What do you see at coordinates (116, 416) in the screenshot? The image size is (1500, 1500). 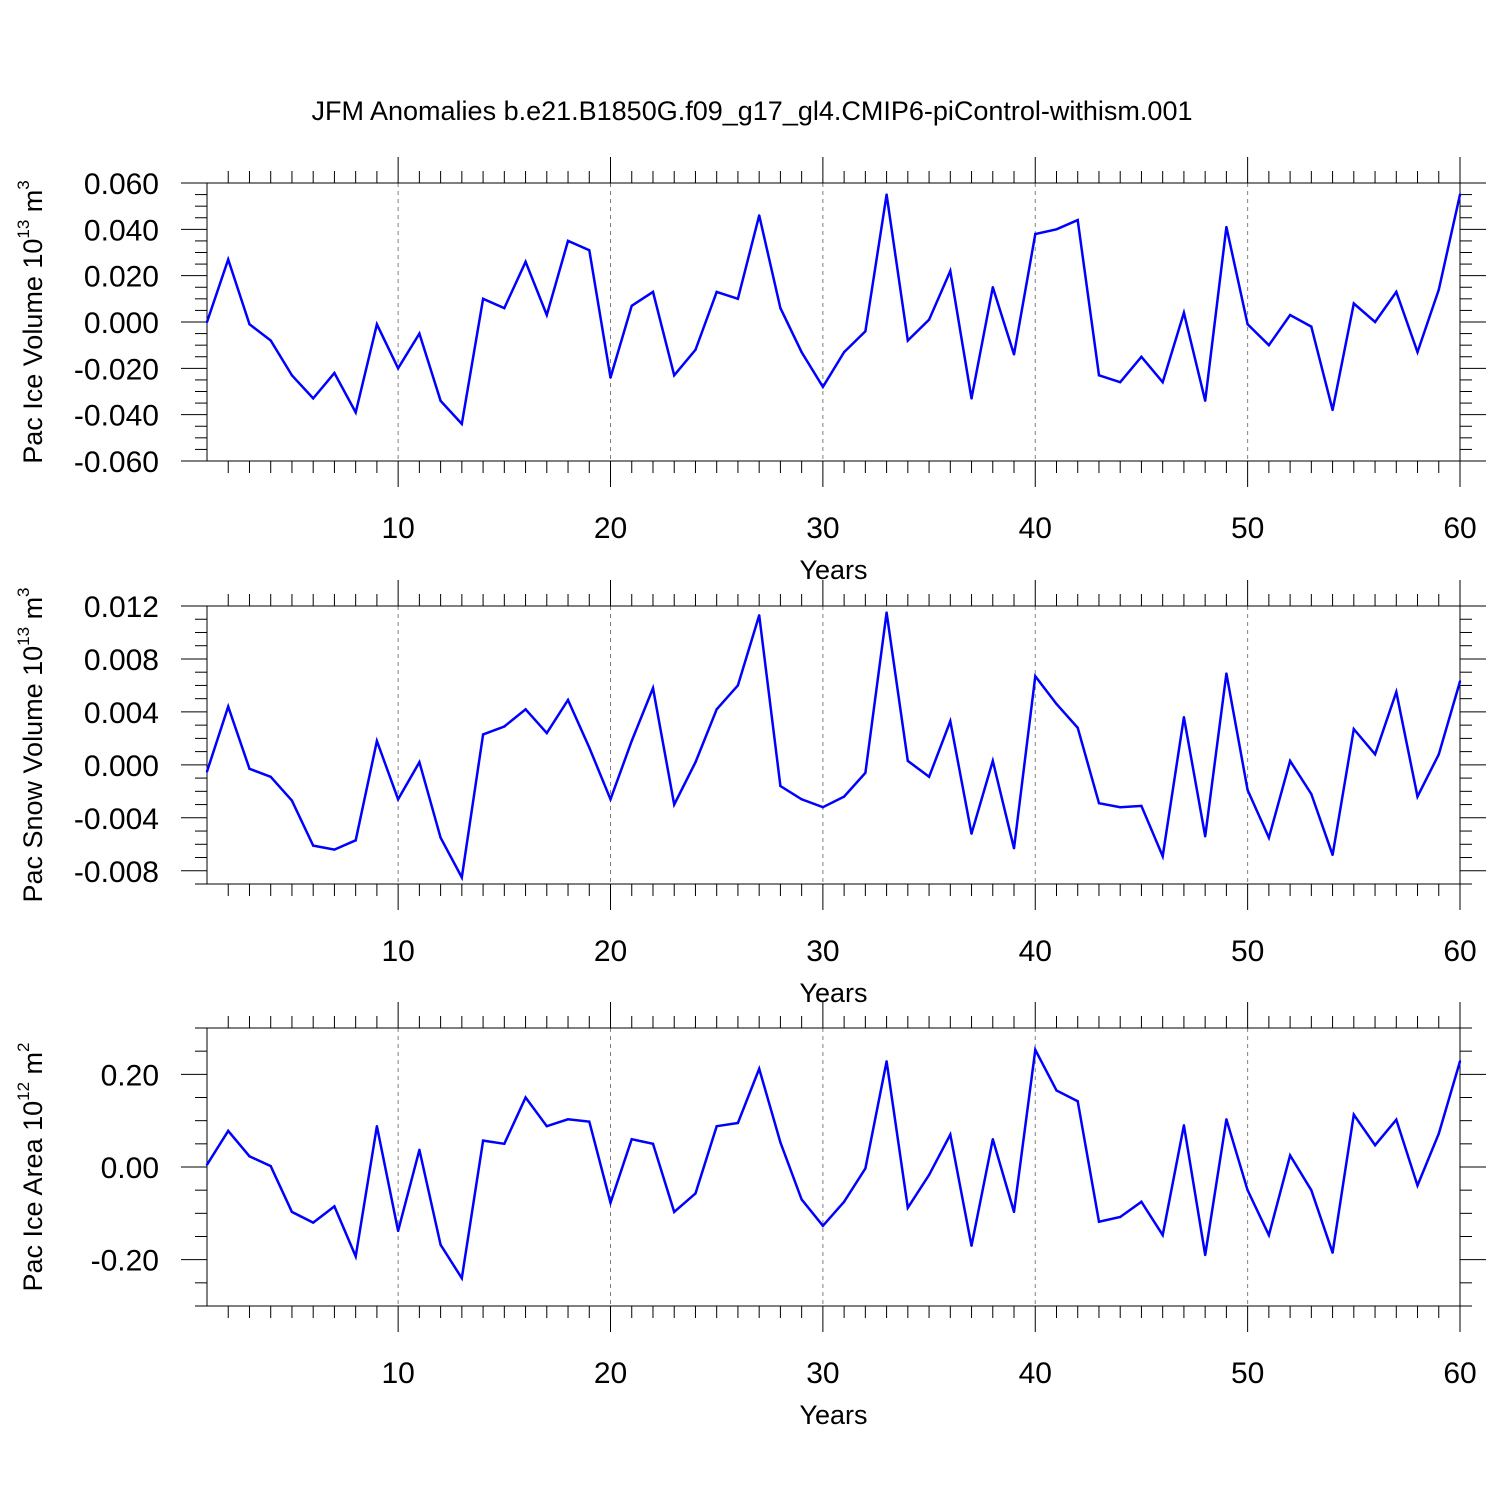 I see `y-tick-label: -0.040` at bounding box center [116, 416].